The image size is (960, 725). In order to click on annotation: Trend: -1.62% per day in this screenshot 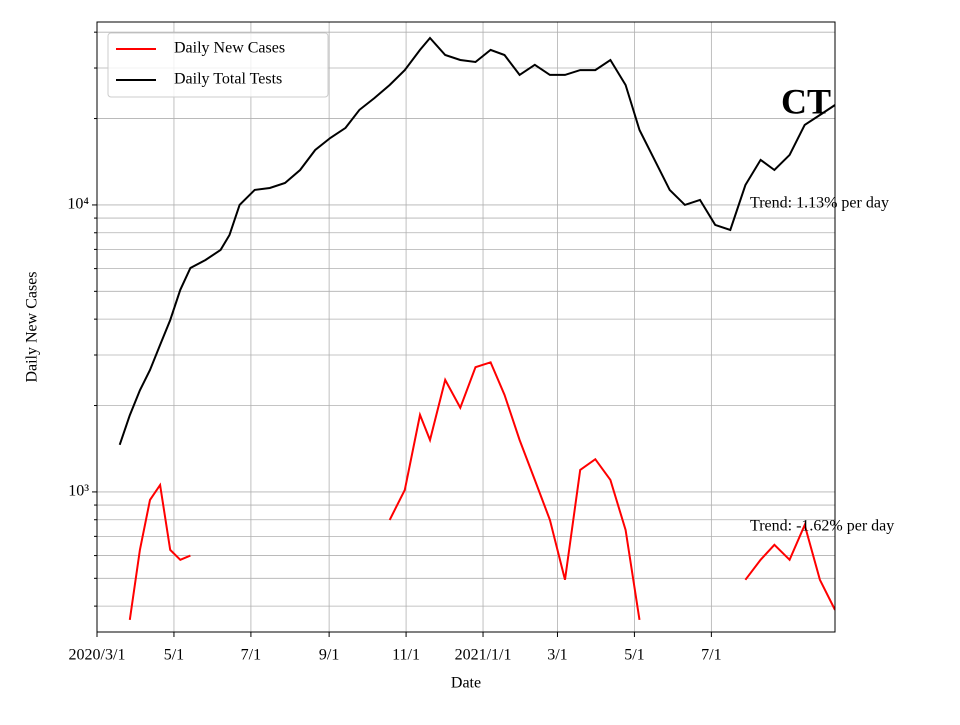, I will do `click(822, 526)`.